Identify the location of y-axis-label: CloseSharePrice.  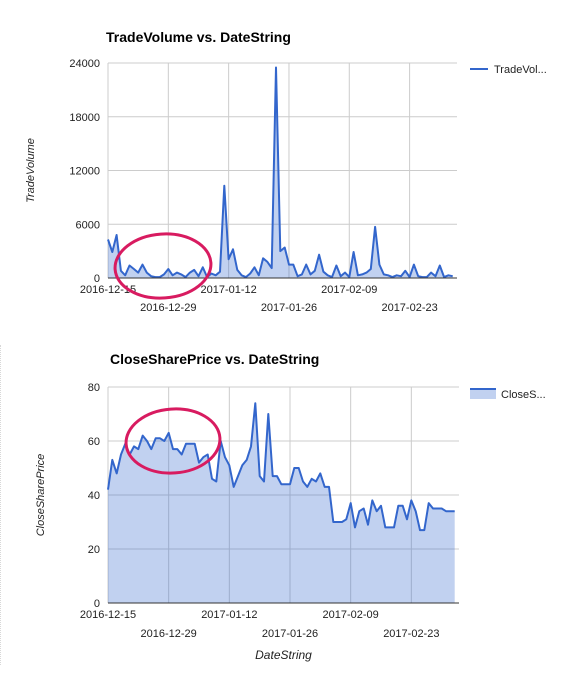
(41, 495).